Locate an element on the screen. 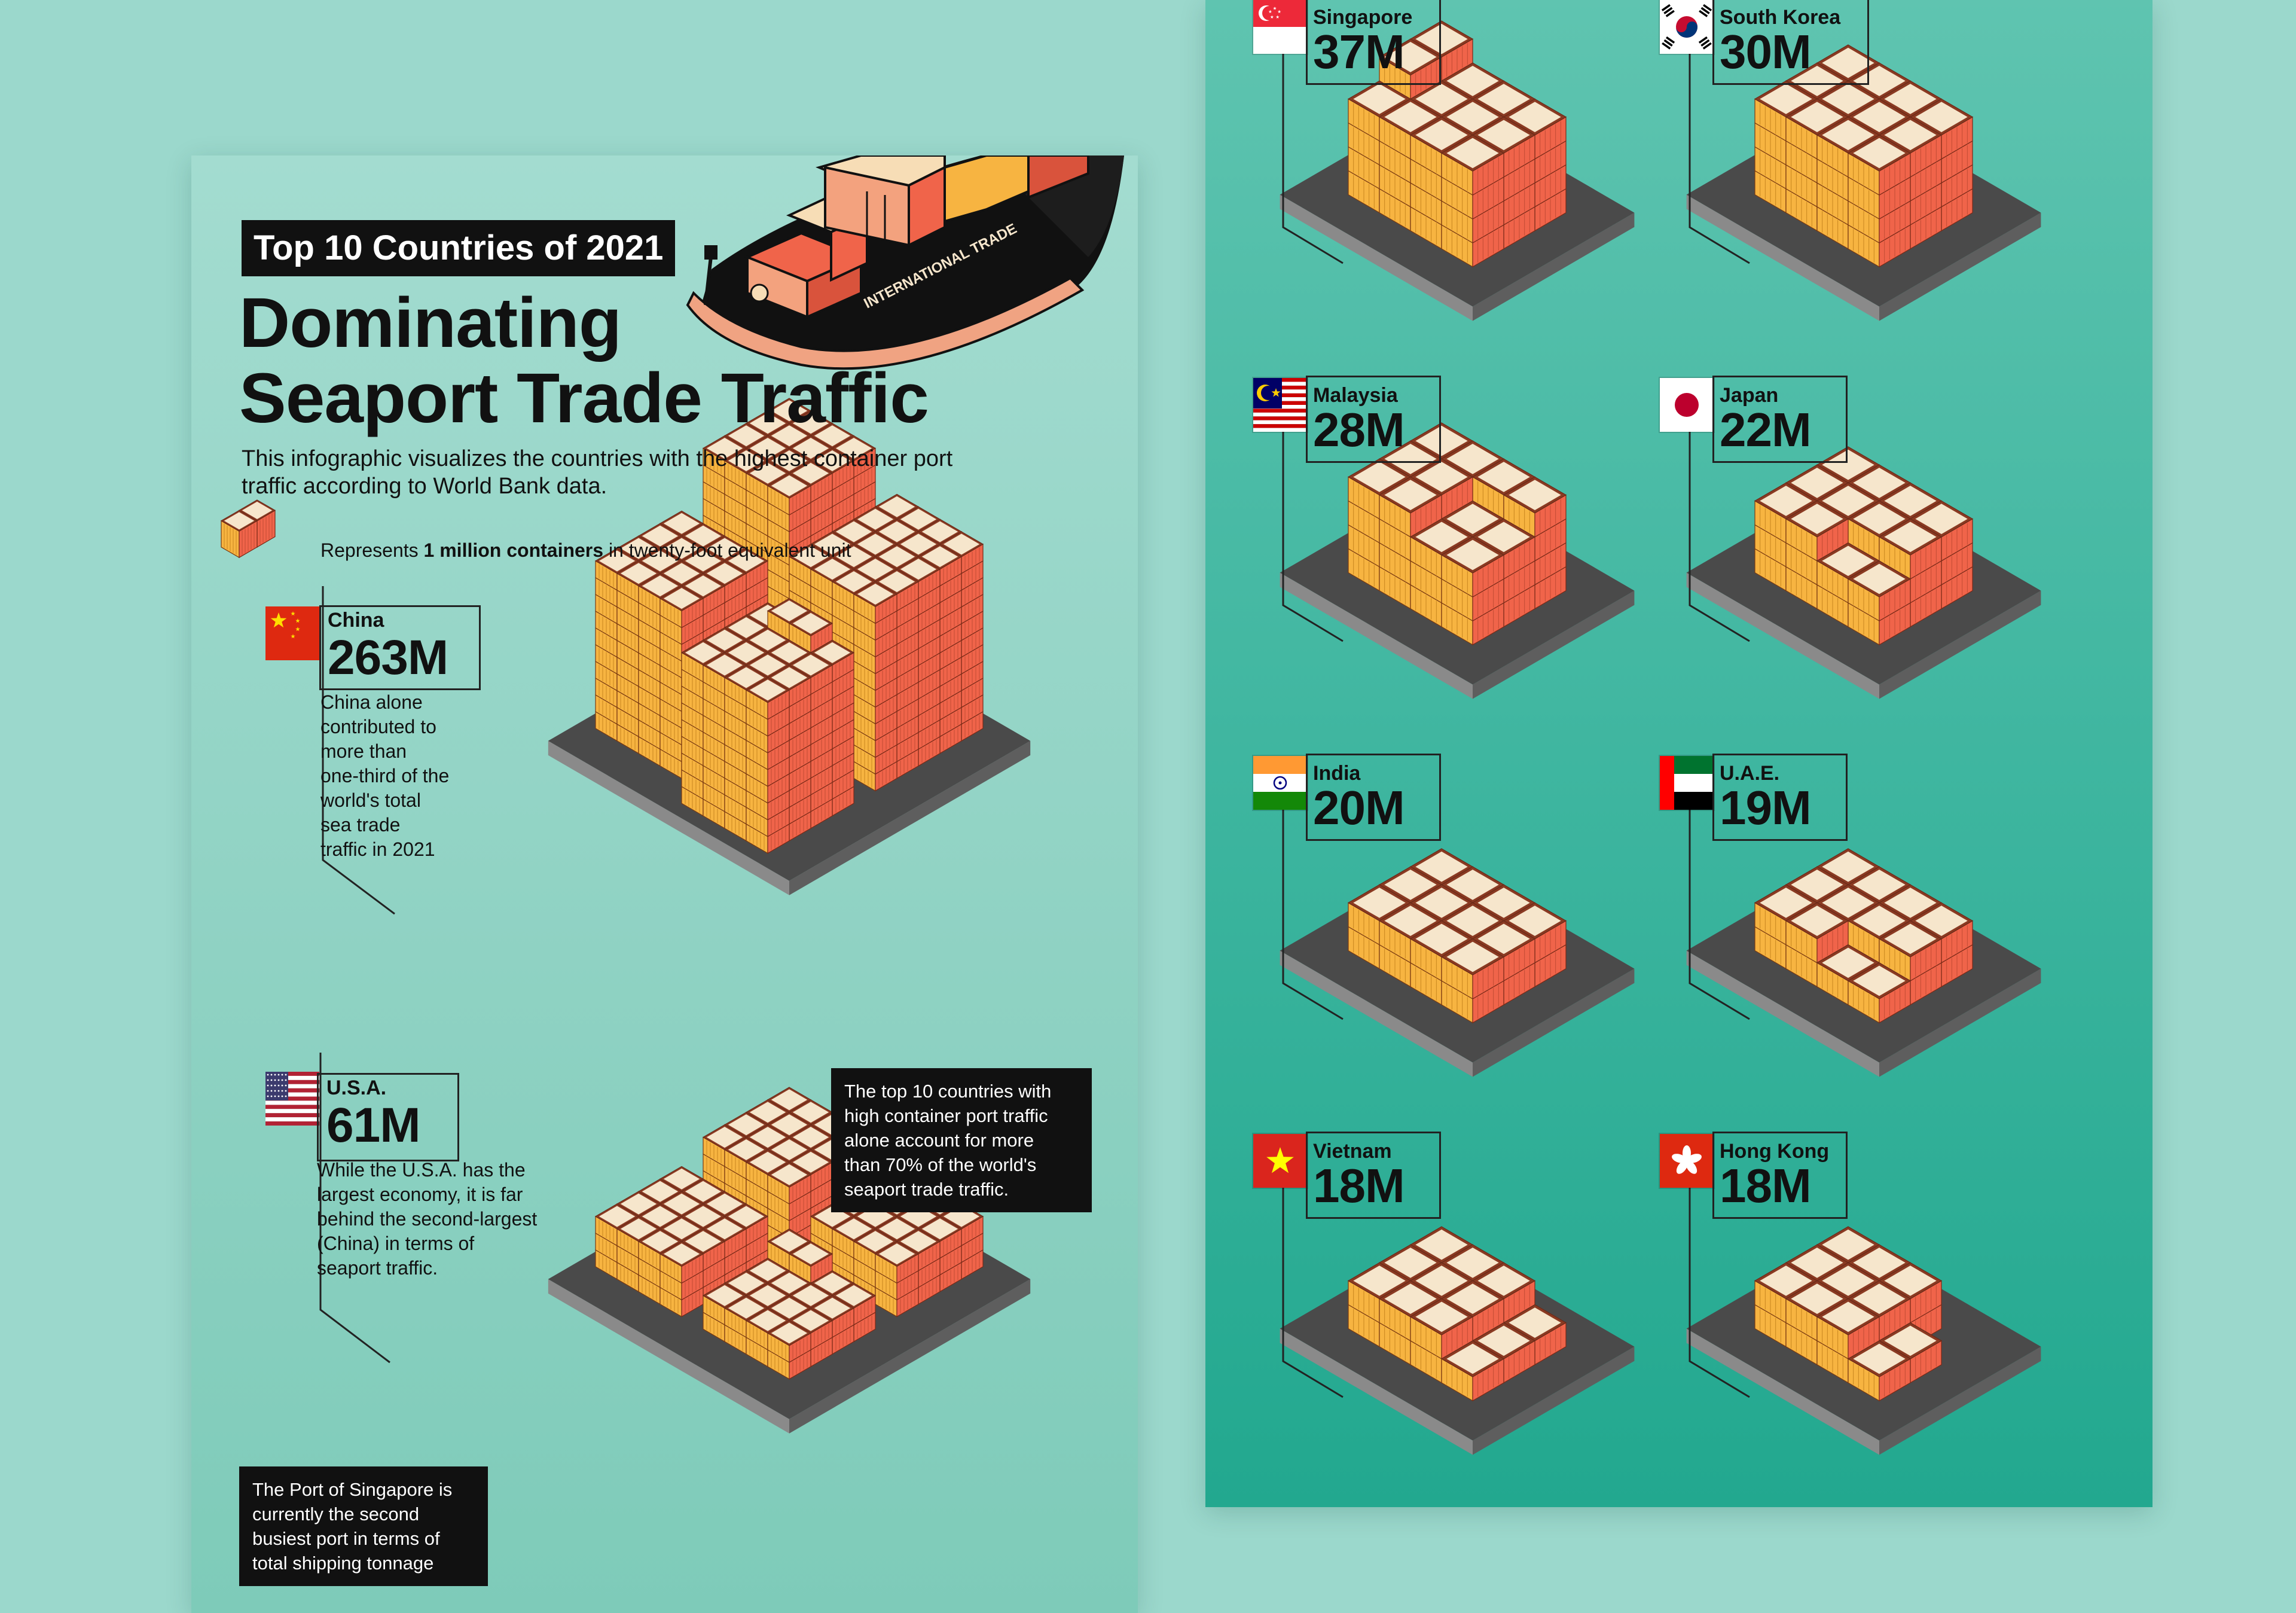 The height and width of the screenshot is (1613, 2296). china-country-name: China is located at coordinates (356, 621).